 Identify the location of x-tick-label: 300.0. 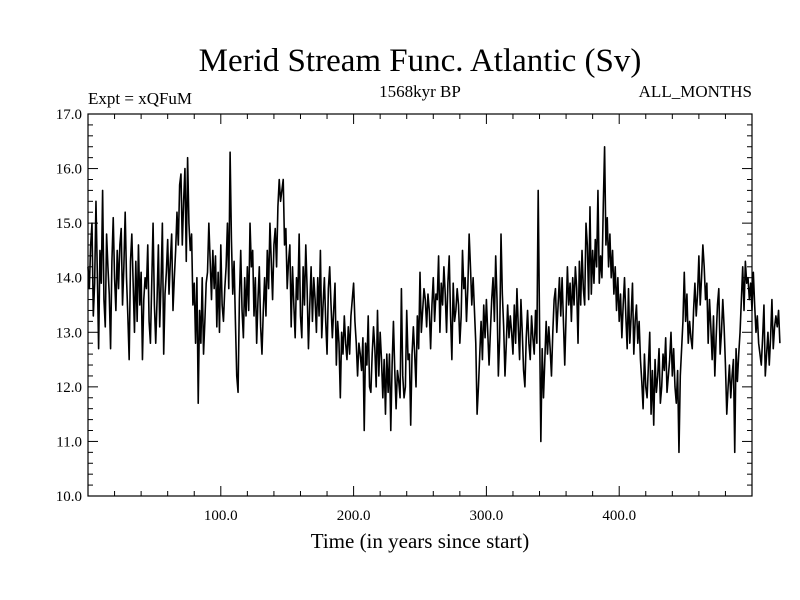
(487, 516).